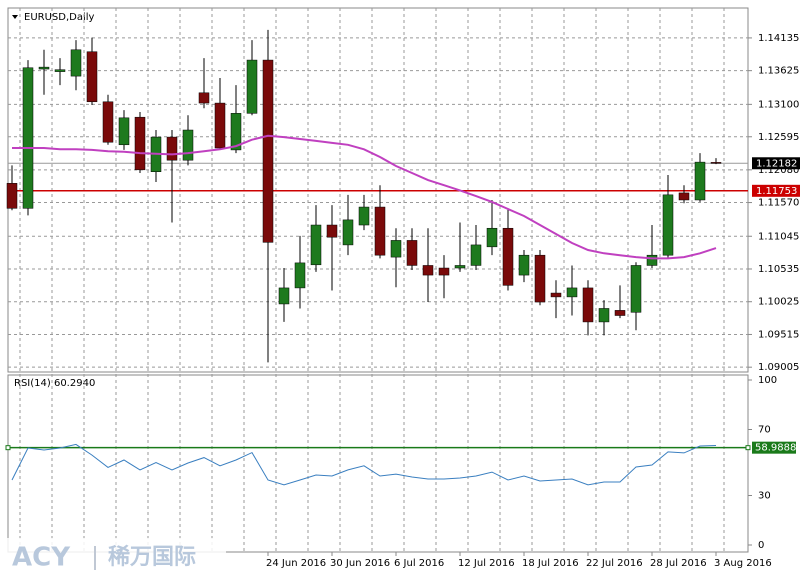  Describe the element at coordinates (778, 137) in the screenshot. I see `y-tick-label: 1.12595` at that location.